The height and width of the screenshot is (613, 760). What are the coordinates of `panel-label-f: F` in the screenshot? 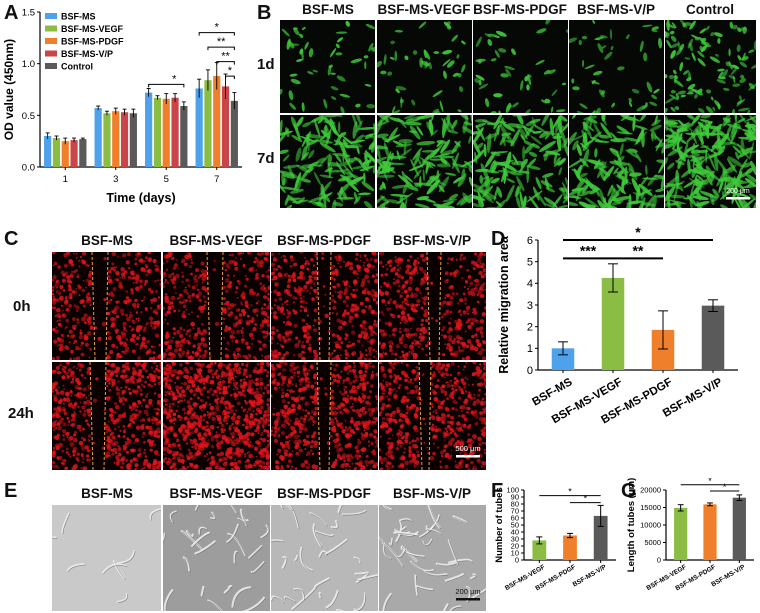 It's located at (497, 491).